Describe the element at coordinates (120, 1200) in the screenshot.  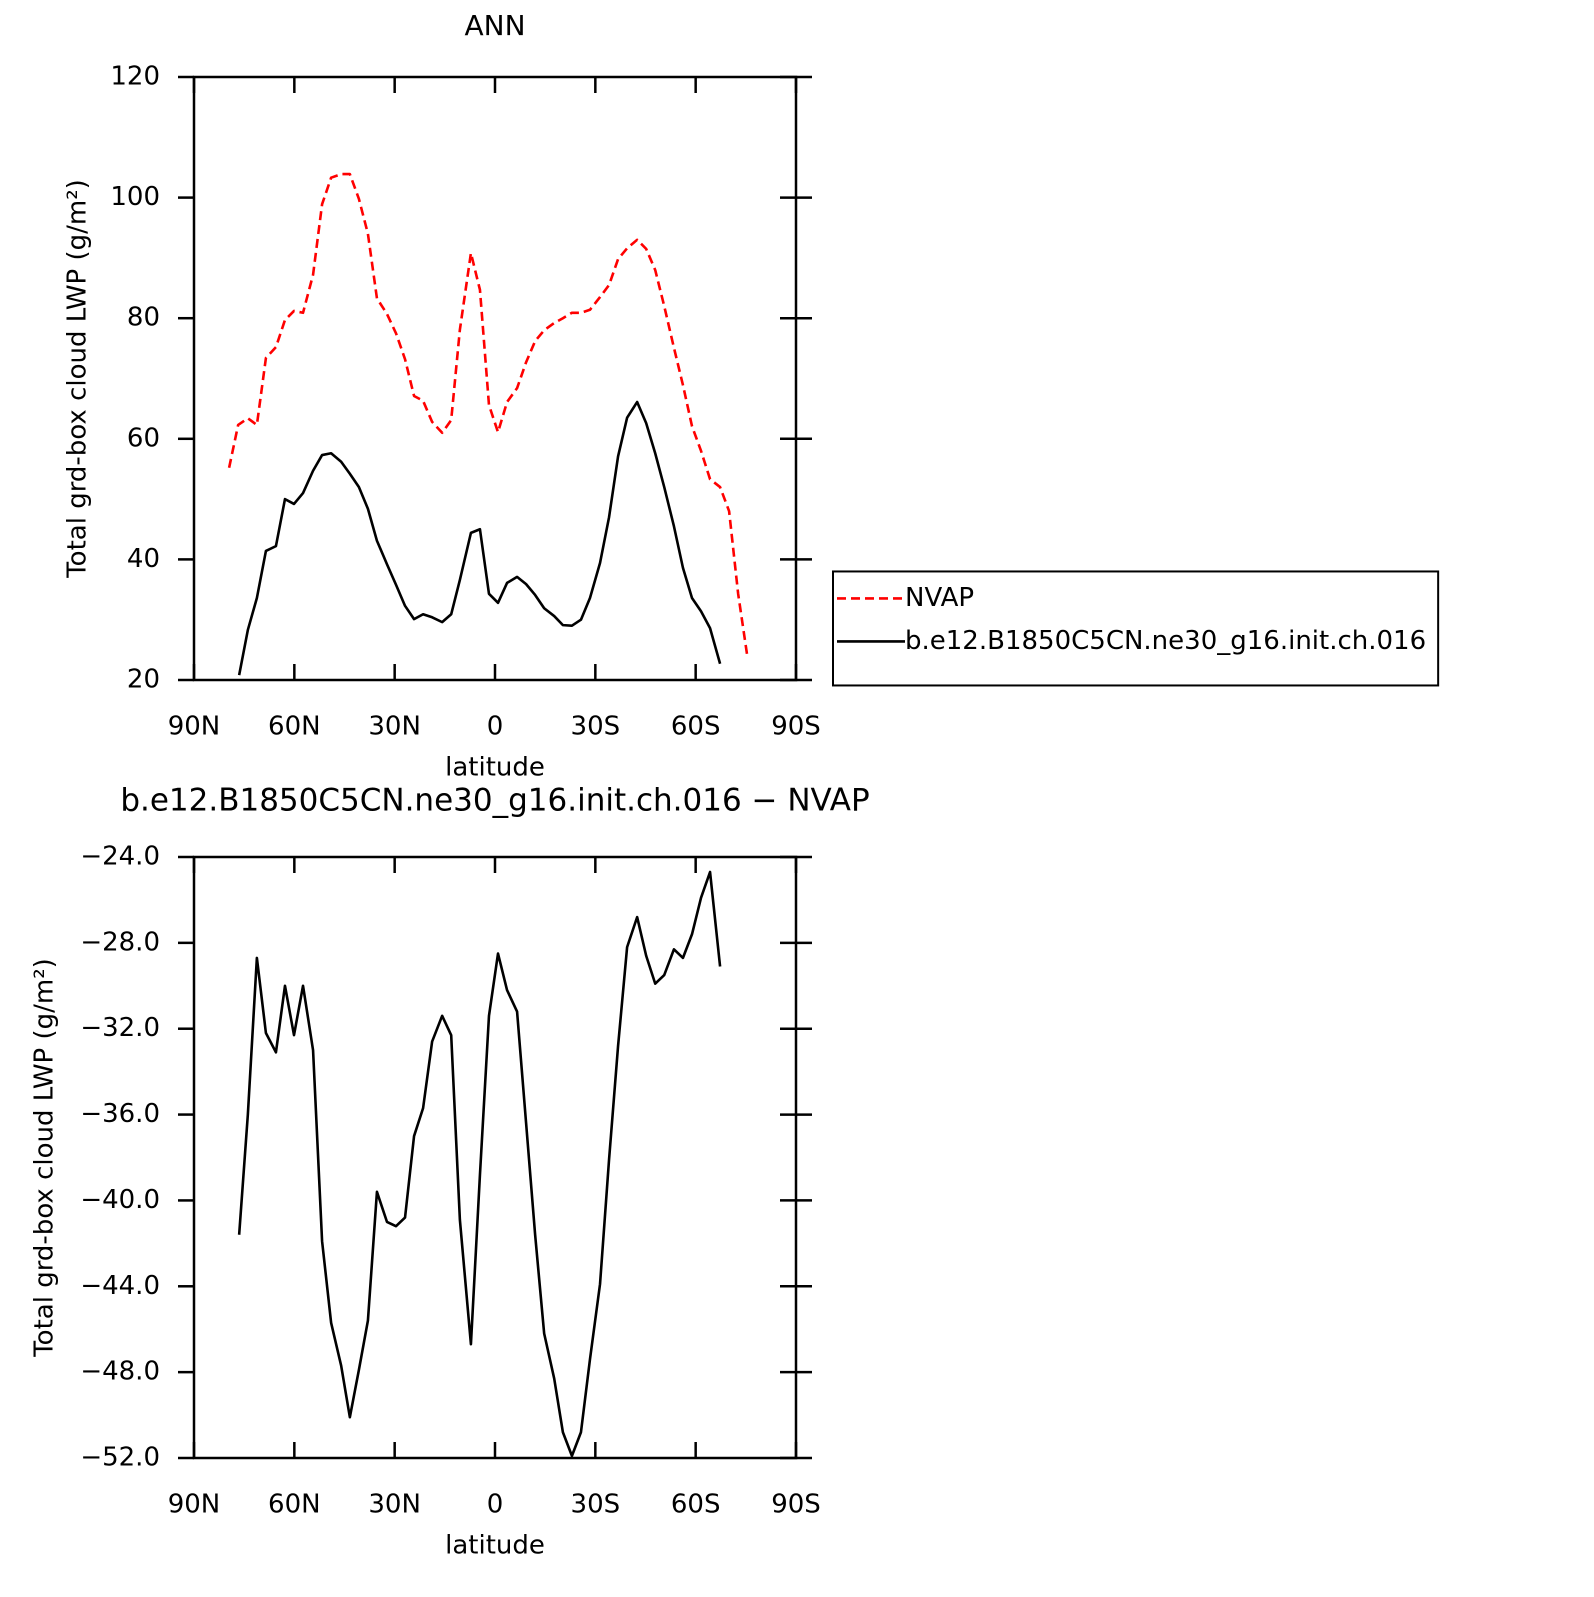
I see `y-tick-label: −40.0` at that location.